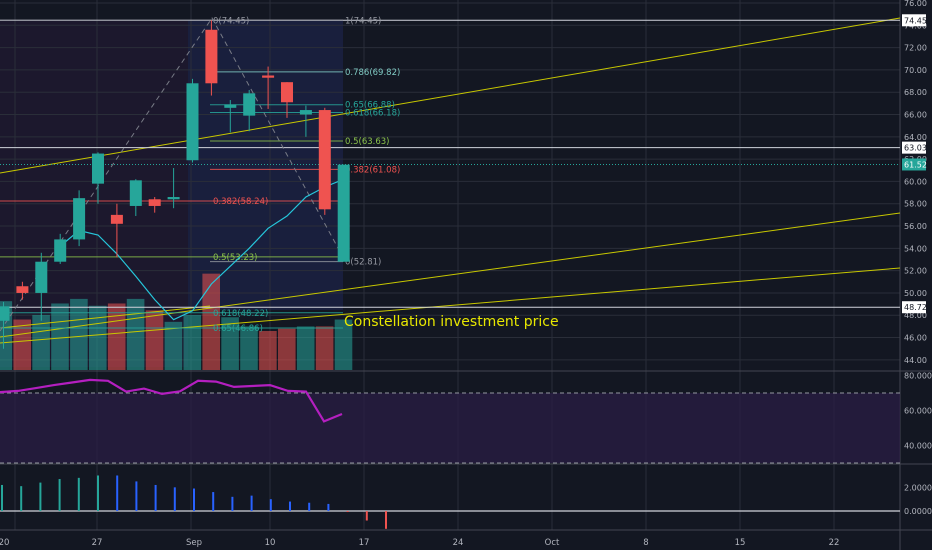  Describe the element at coordinates (171, 400) in the screenshot. I see `rsi-series` at that location.